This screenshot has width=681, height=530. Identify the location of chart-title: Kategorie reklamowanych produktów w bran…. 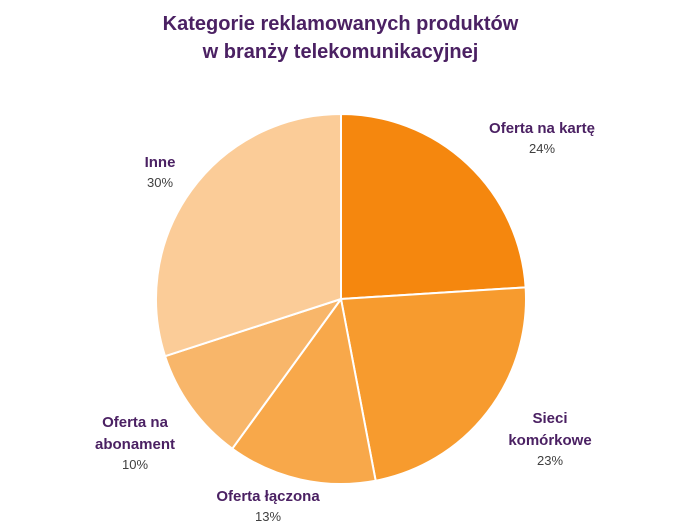
(340, 38).